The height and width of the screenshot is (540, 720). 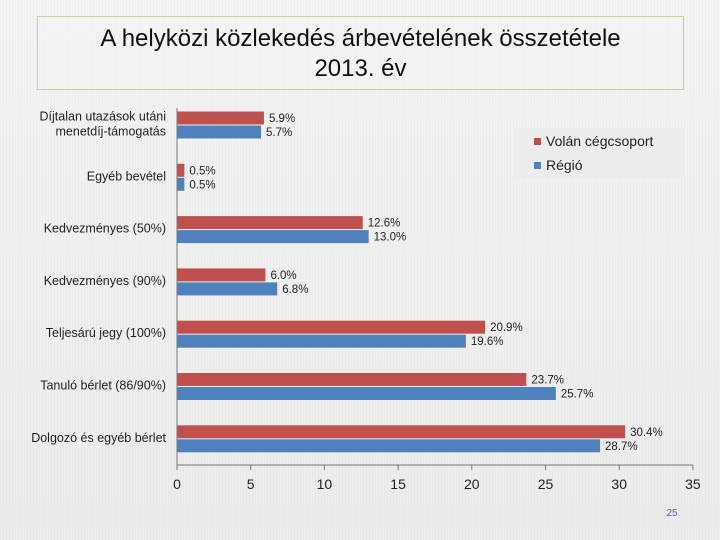 What do you see at coordinates (105, 281) in the screenshot?
I see `category-label: Kedvezményes (90%)` at bounding box center [105, 281].